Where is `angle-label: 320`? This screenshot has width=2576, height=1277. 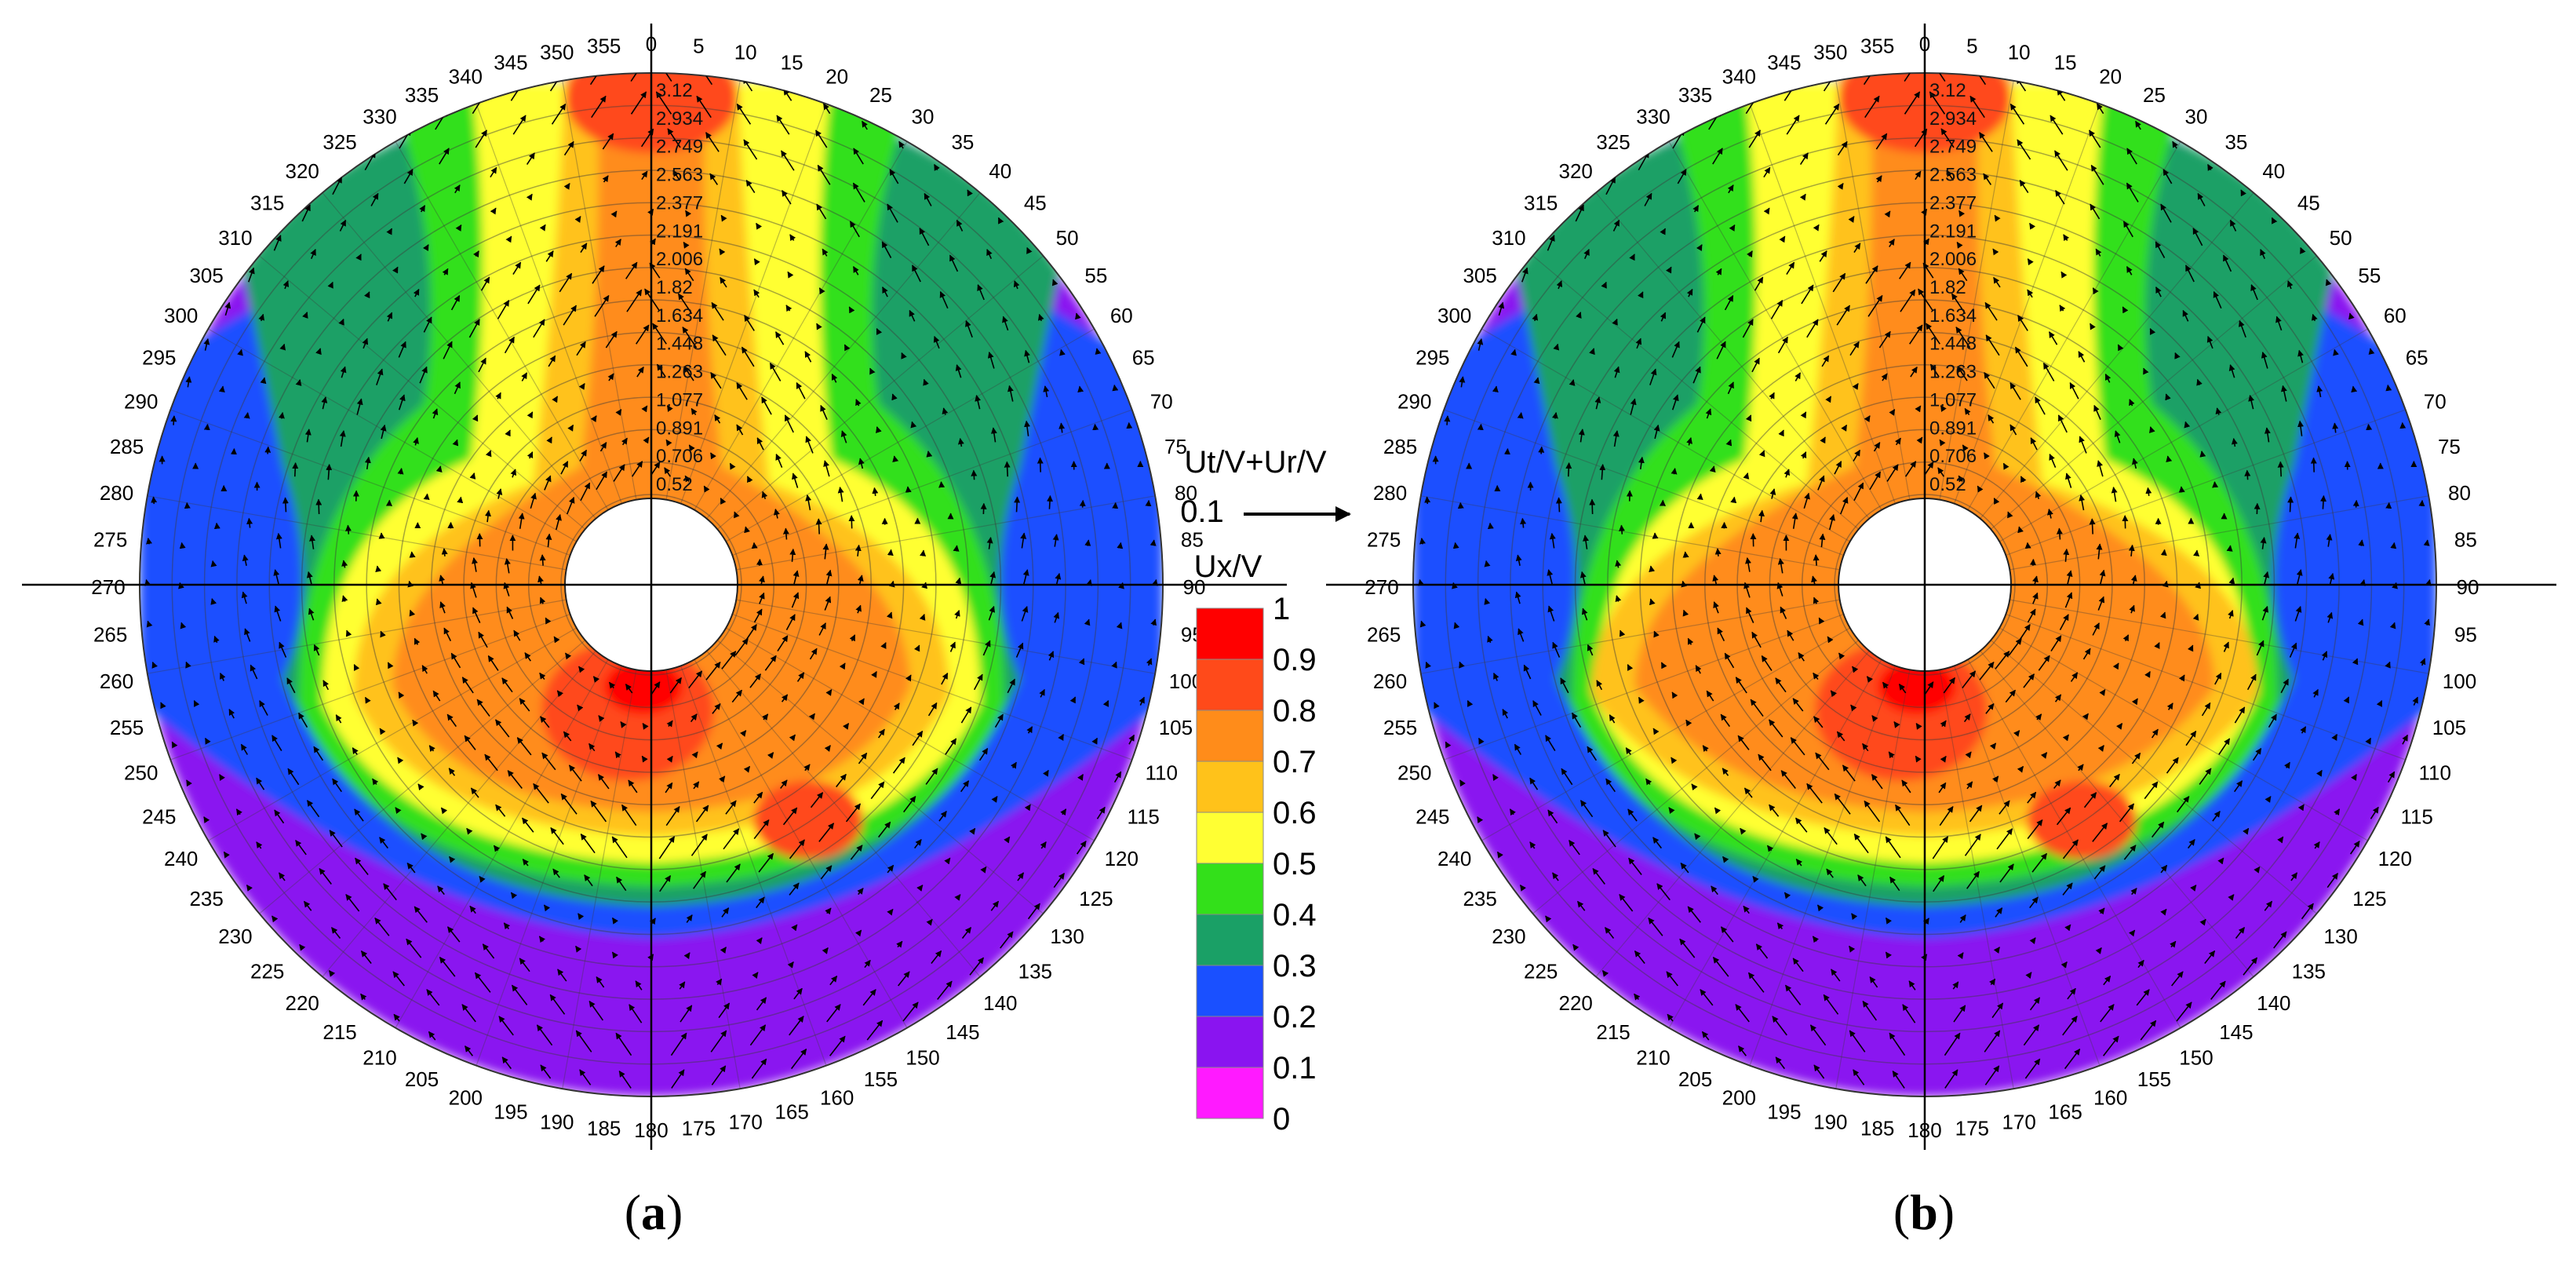 angle-label: 320 is located at coordinates (302, 171).